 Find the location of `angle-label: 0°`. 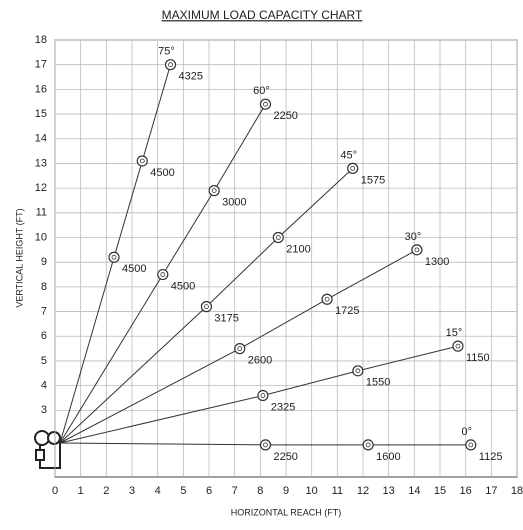

angle-label: 0° is located at coordinates (467, 432).